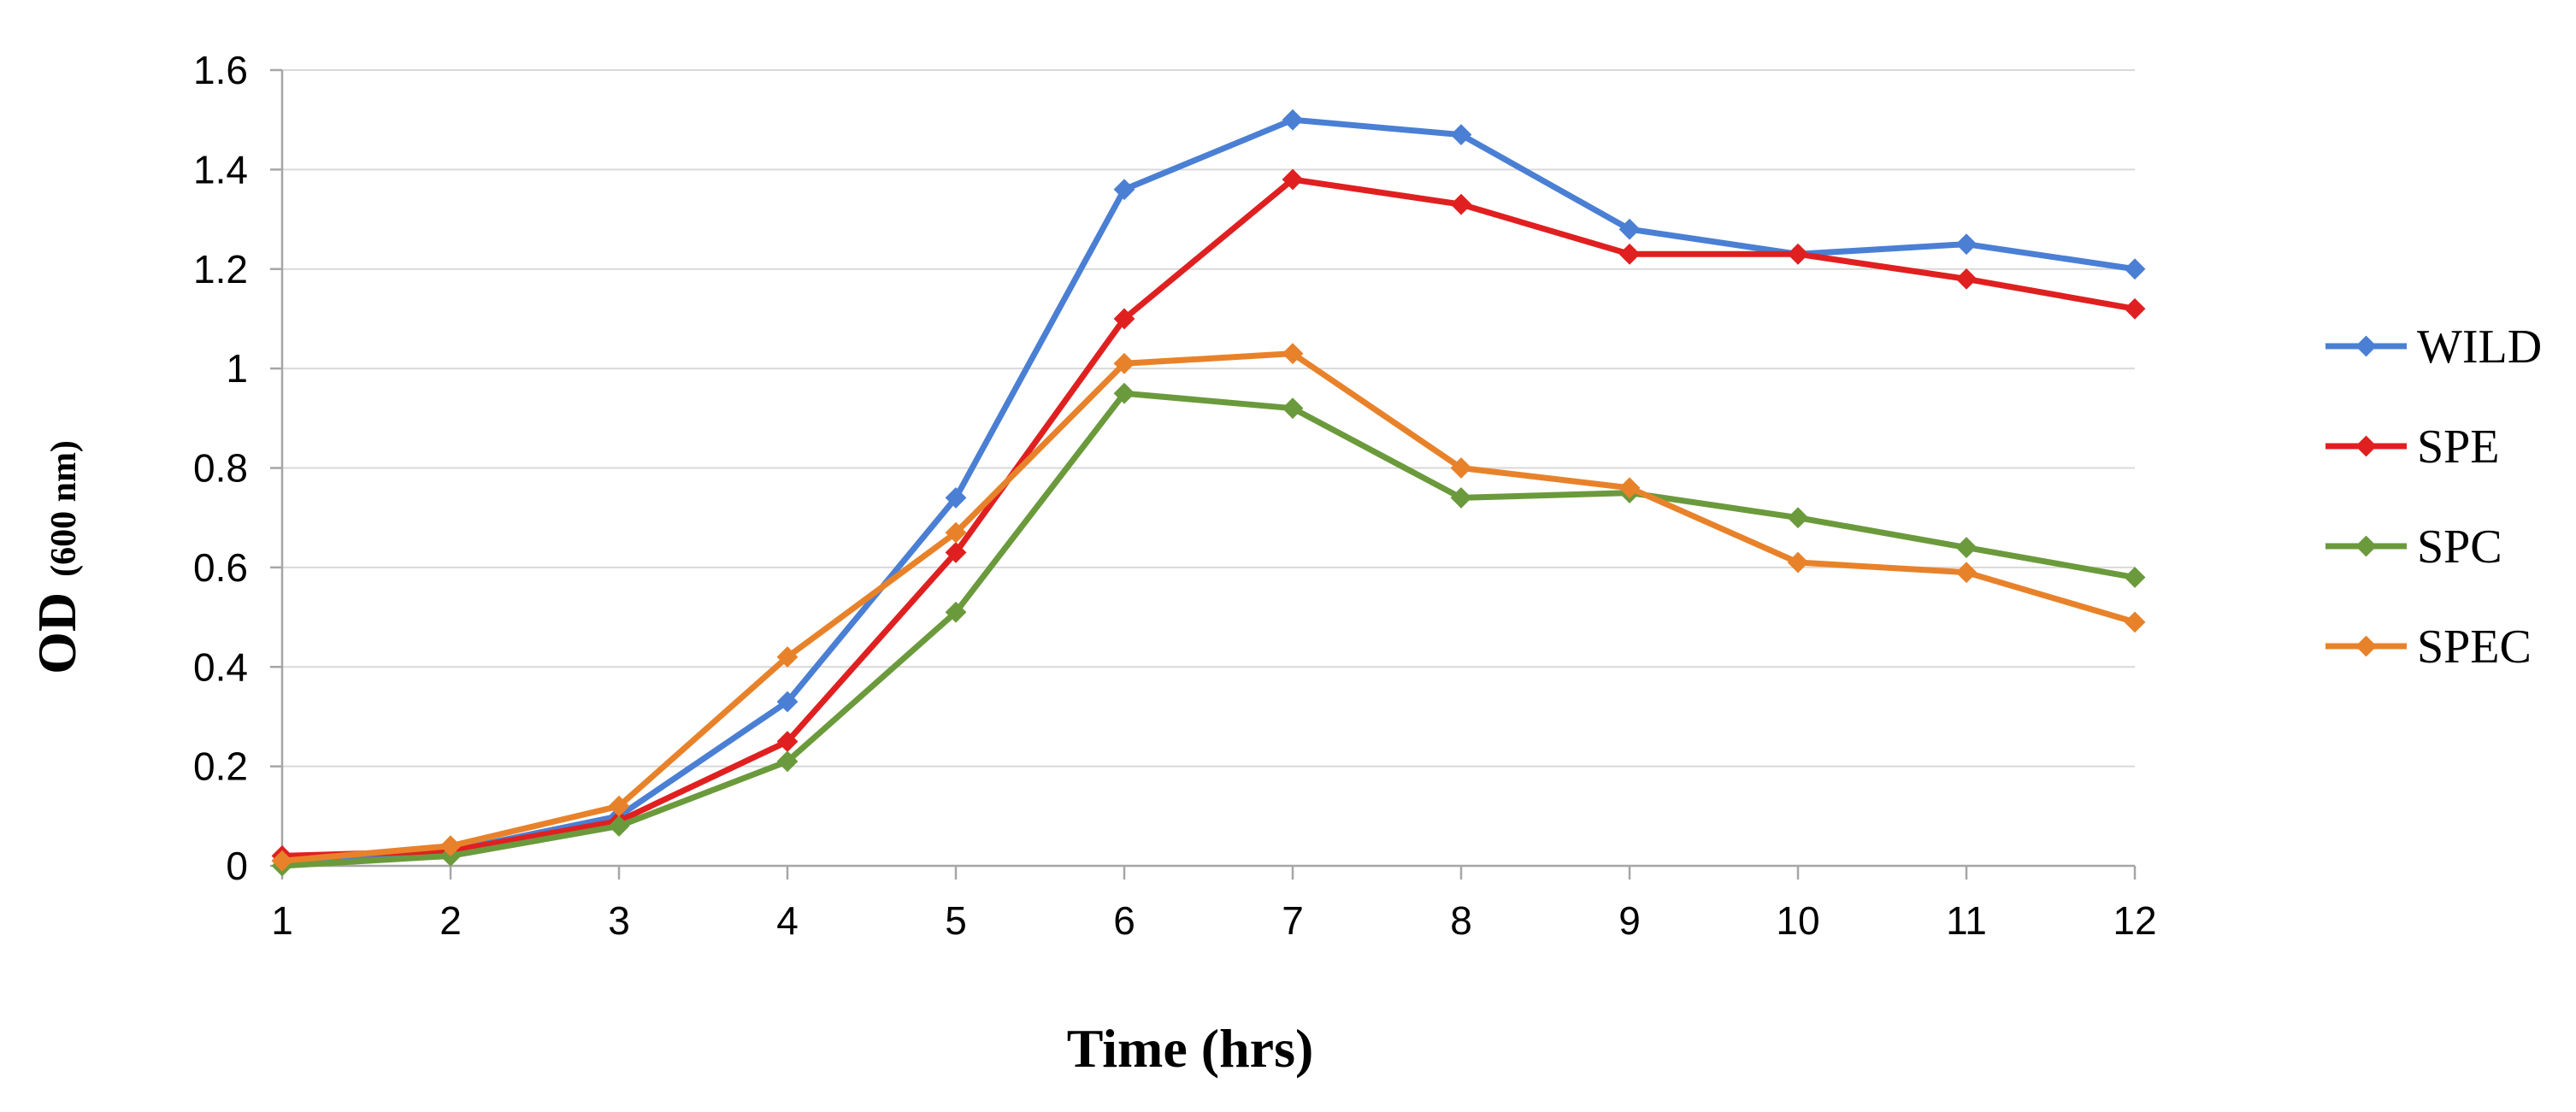  What do you see at coordinates (2135, 920) in the screenshot?
I see `x-tick-label: 12` at bounding box center [2135, 920].